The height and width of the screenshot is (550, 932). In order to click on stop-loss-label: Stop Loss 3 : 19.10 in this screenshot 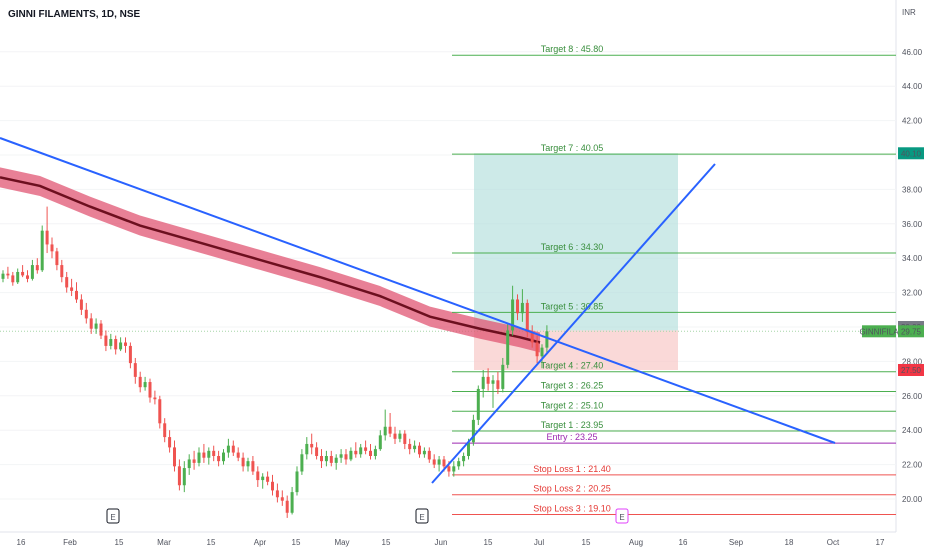, I will do `click(572, 508)`.